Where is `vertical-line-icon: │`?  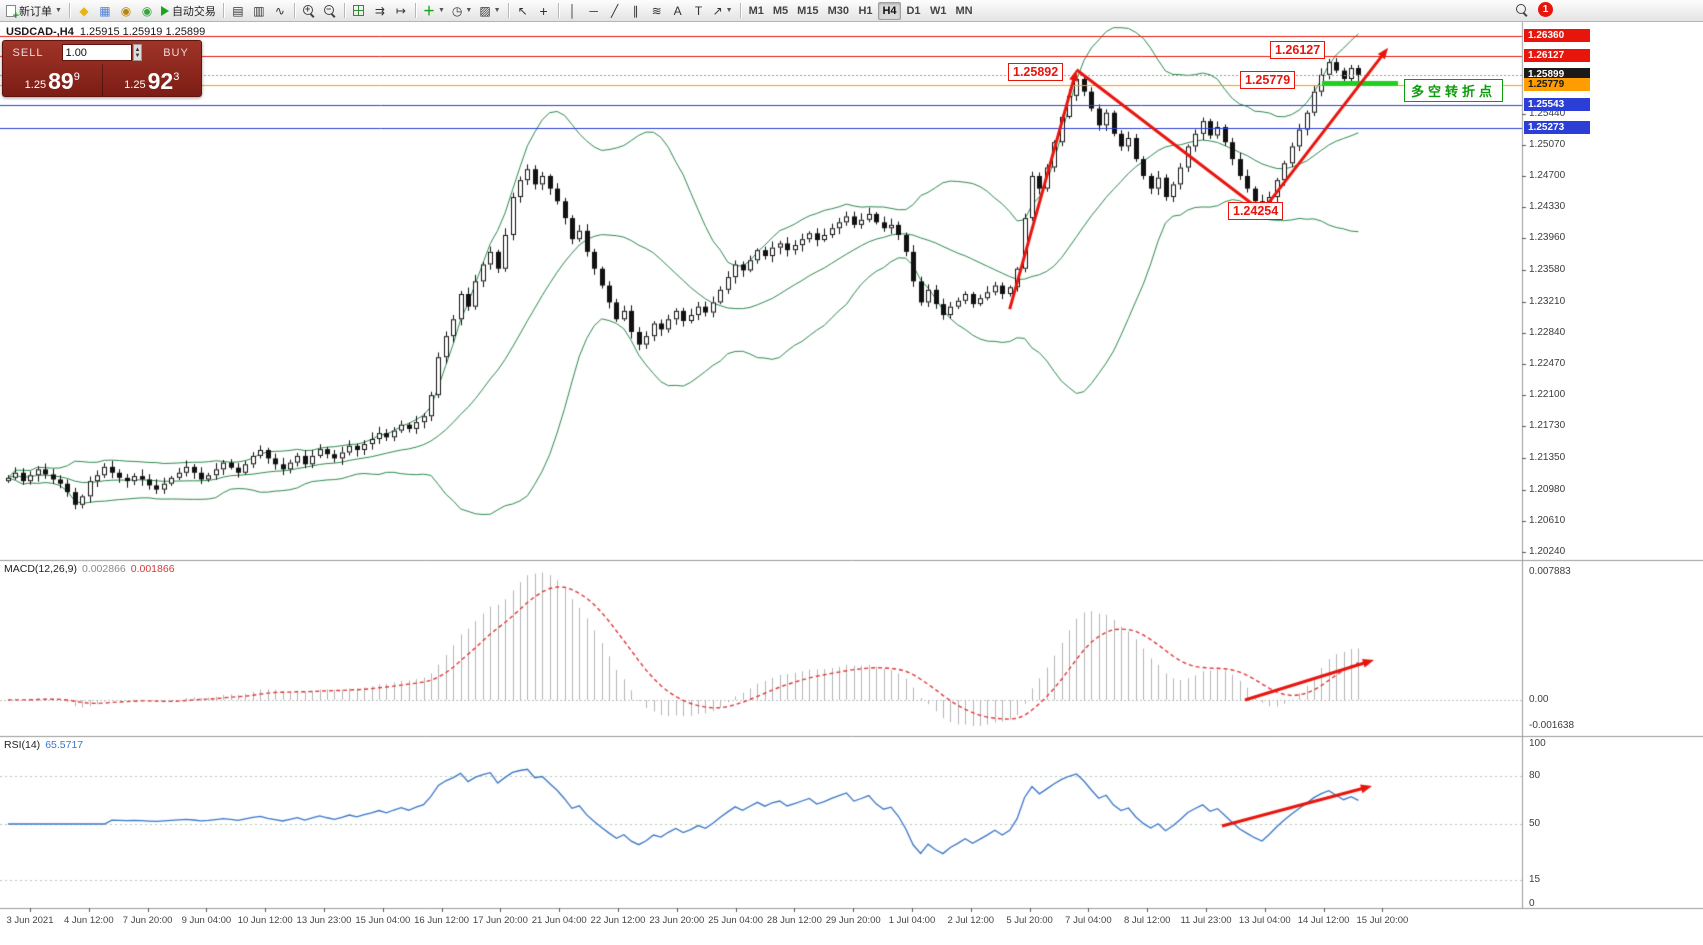 vertical-line-icon: │ is located at coordinates (572, 10).